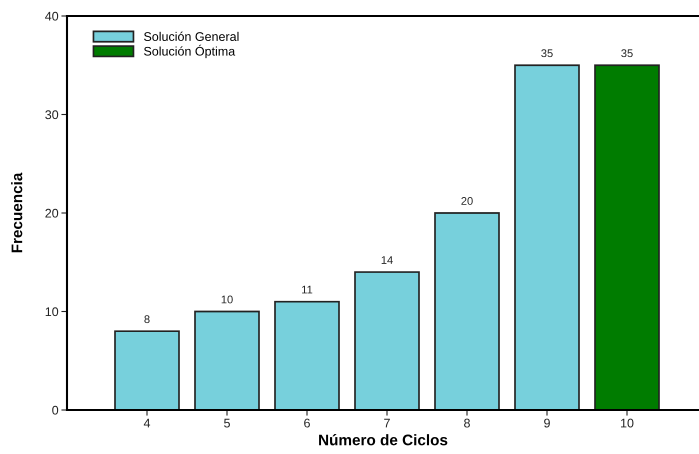  Describe the element at coordinates (51, 16) in the screenshot. I see `y-tick-label: 40` at that location.